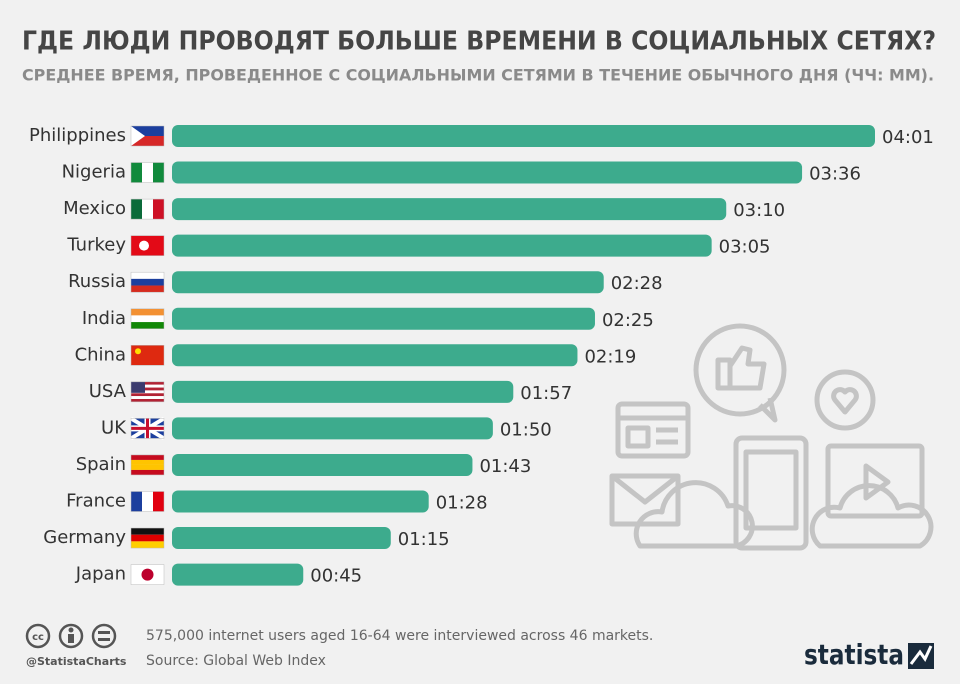  Describe the element at coordinates (101, 464) in the screenshot. I see `category-label: Spain` at that location.